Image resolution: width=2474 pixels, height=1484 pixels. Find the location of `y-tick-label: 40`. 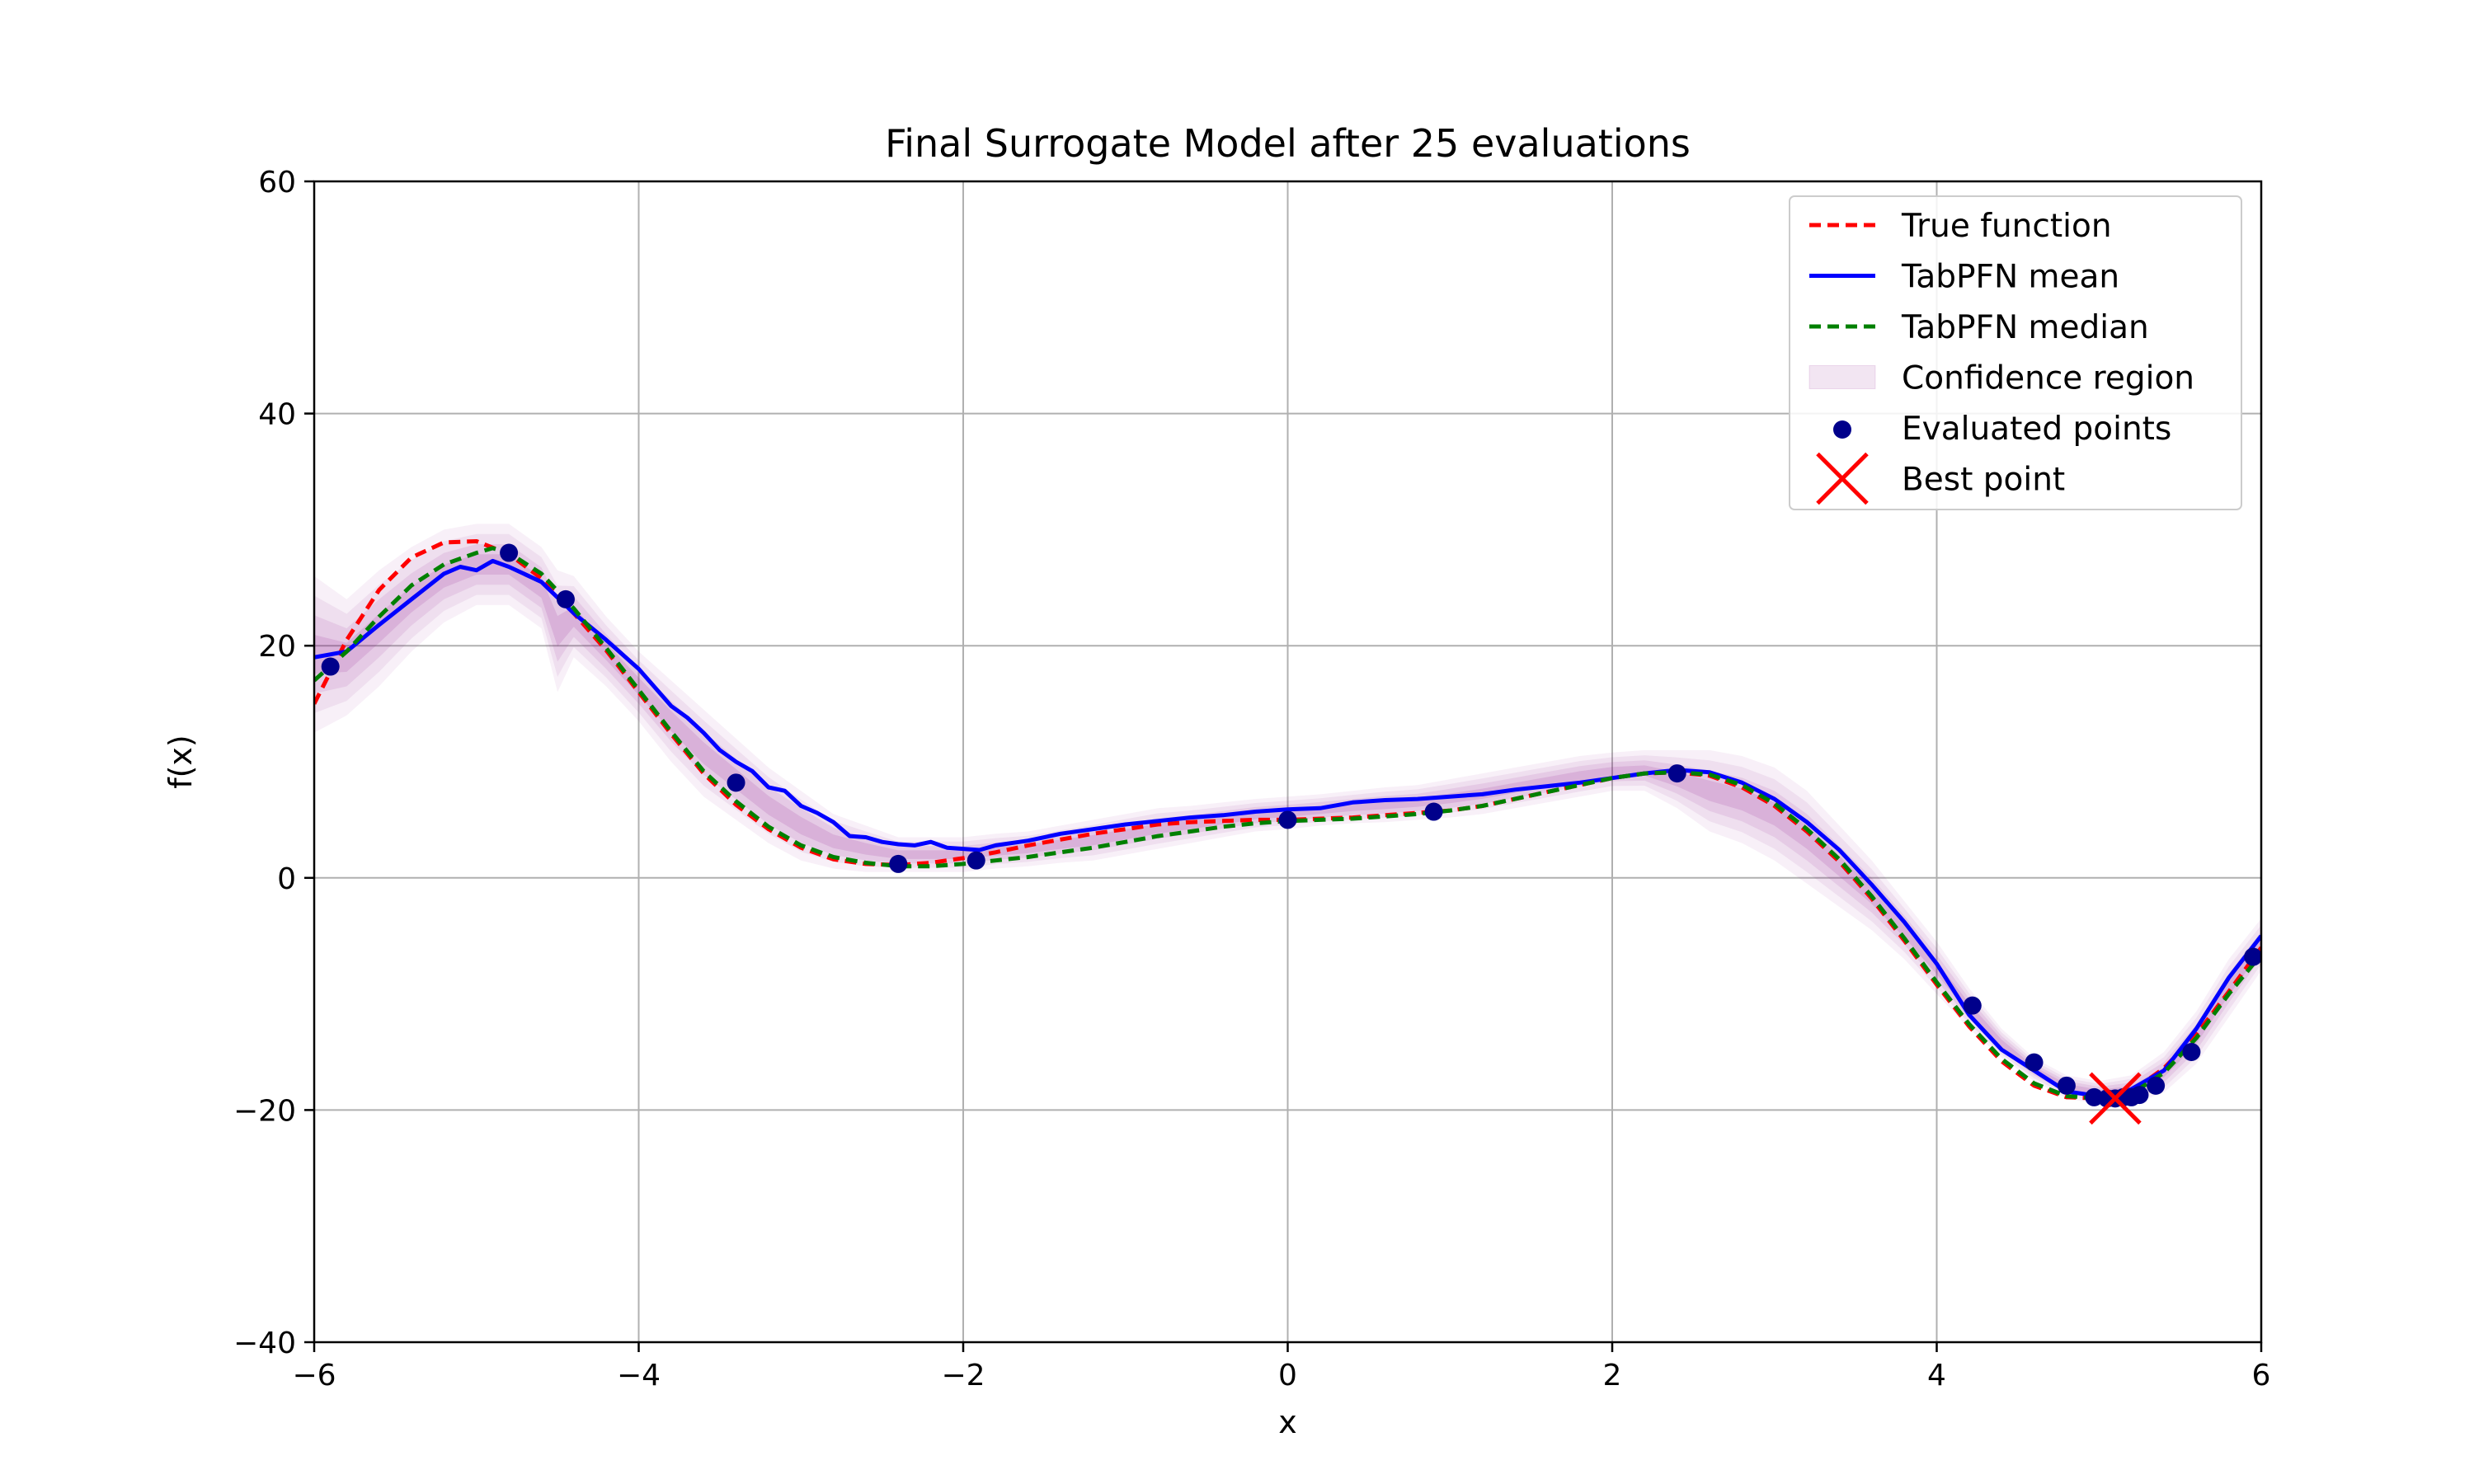

y-tick-label: 40 is located at coordinates (277, 415).